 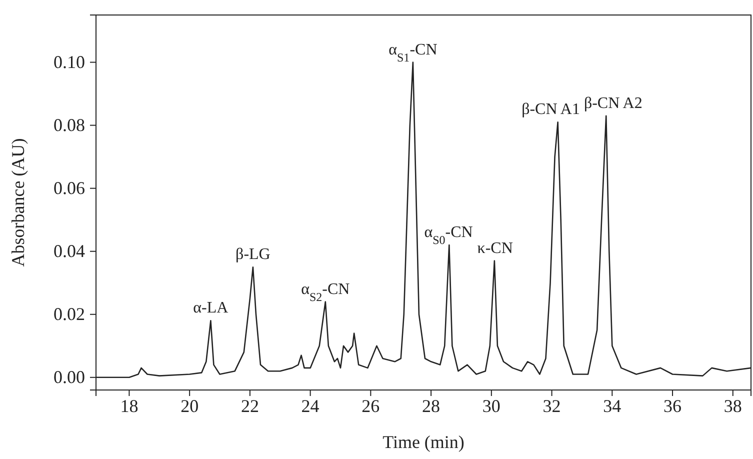 I want to click on y-tick-label: 0.02, so click(x=69, y=314).